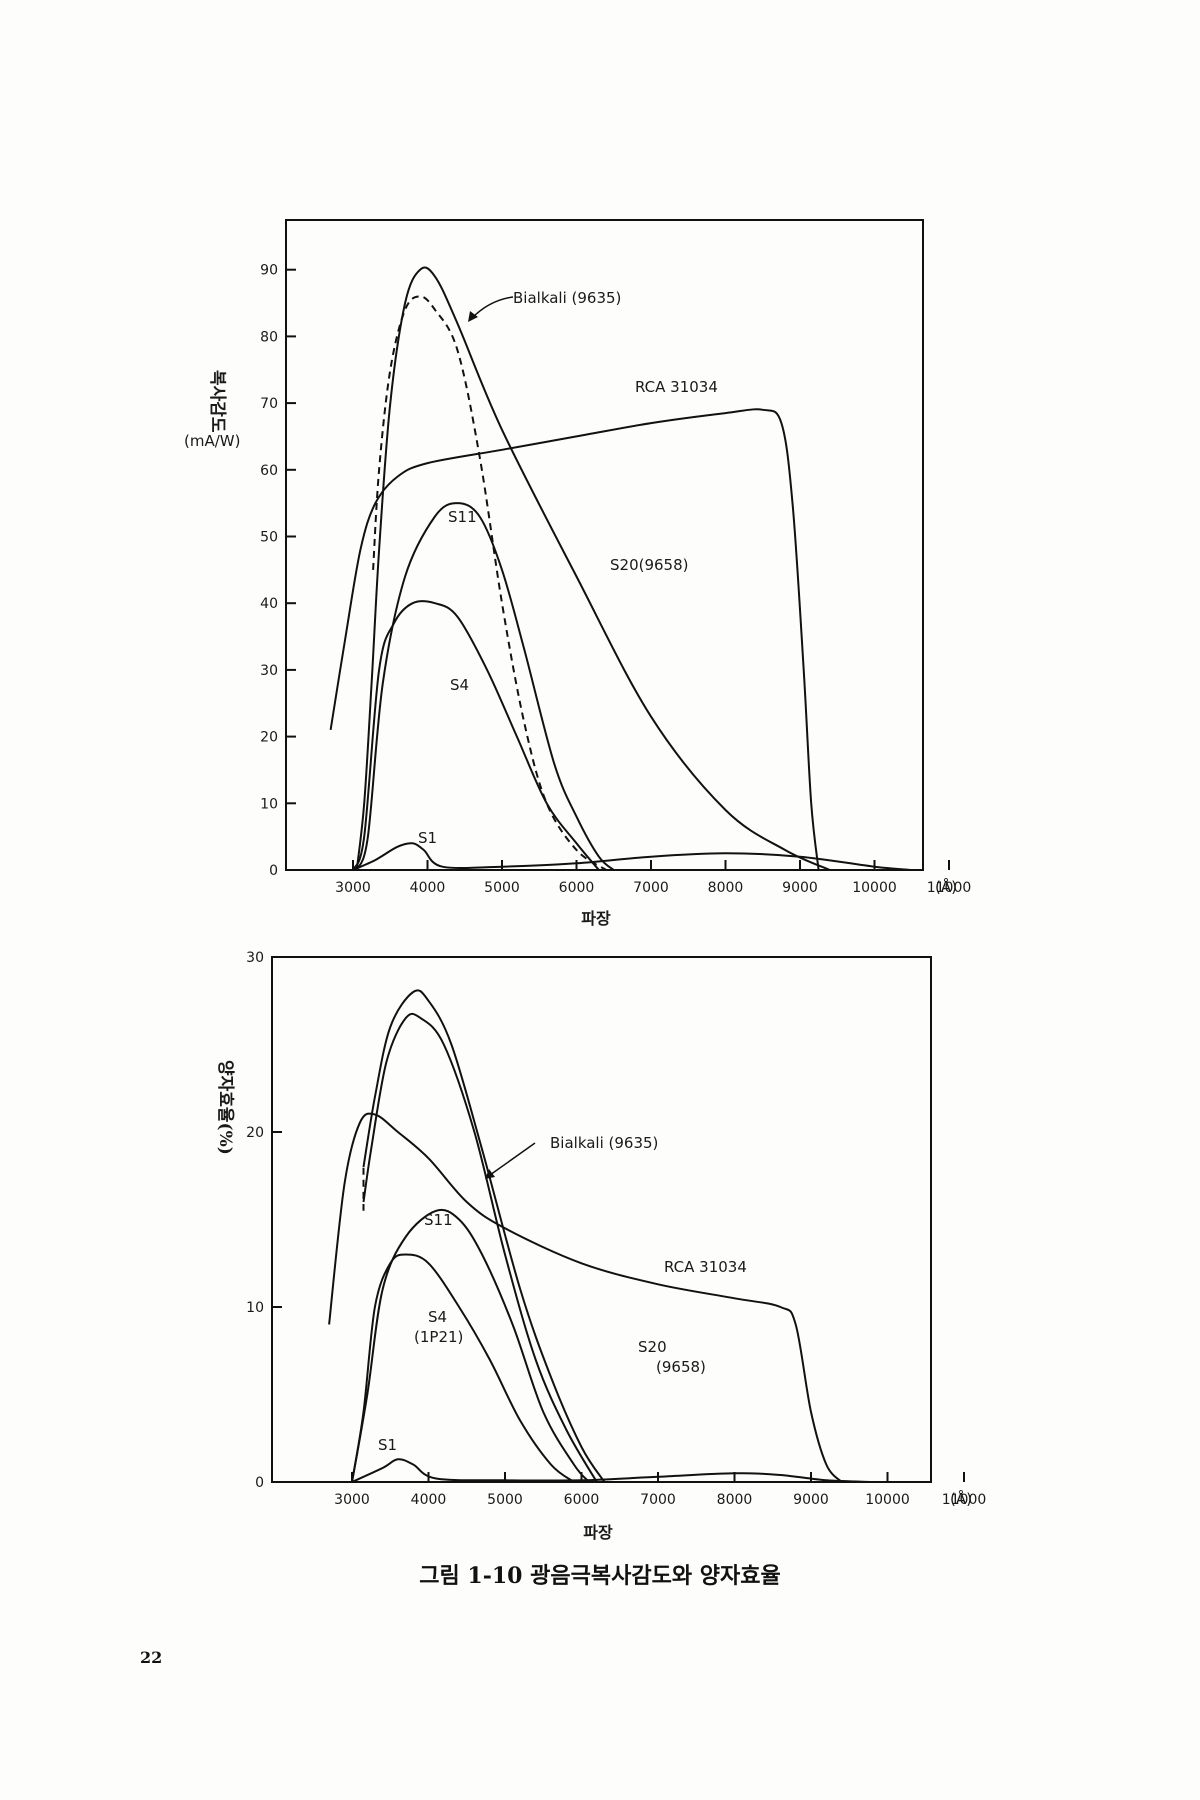 The width and height of the screenshot is (1200, 1800). What do you see at coordinates (676, 387) in the screenshot?
I see `label-rca-top: RCA 31034` at bounding box center [676, 387].